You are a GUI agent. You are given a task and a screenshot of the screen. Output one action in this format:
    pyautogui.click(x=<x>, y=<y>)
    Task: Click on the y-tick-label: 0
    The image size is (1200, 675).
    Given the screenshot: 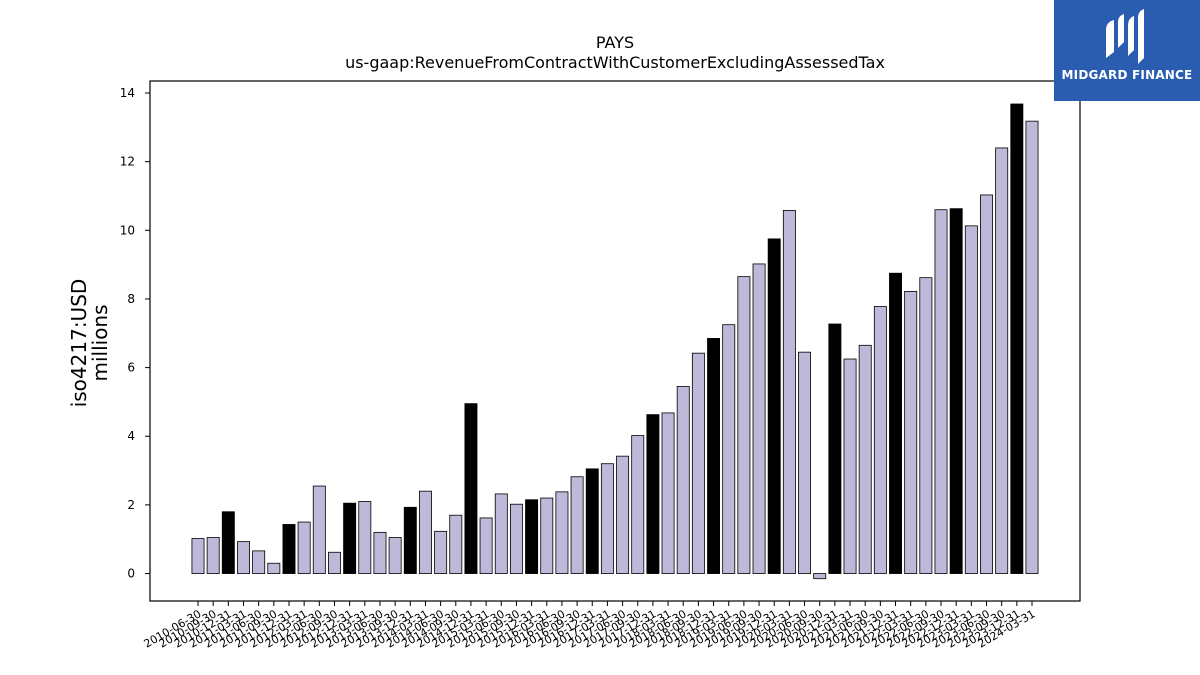 What is the action you would take?
    pyautogui.click(x=131, y=574)
    